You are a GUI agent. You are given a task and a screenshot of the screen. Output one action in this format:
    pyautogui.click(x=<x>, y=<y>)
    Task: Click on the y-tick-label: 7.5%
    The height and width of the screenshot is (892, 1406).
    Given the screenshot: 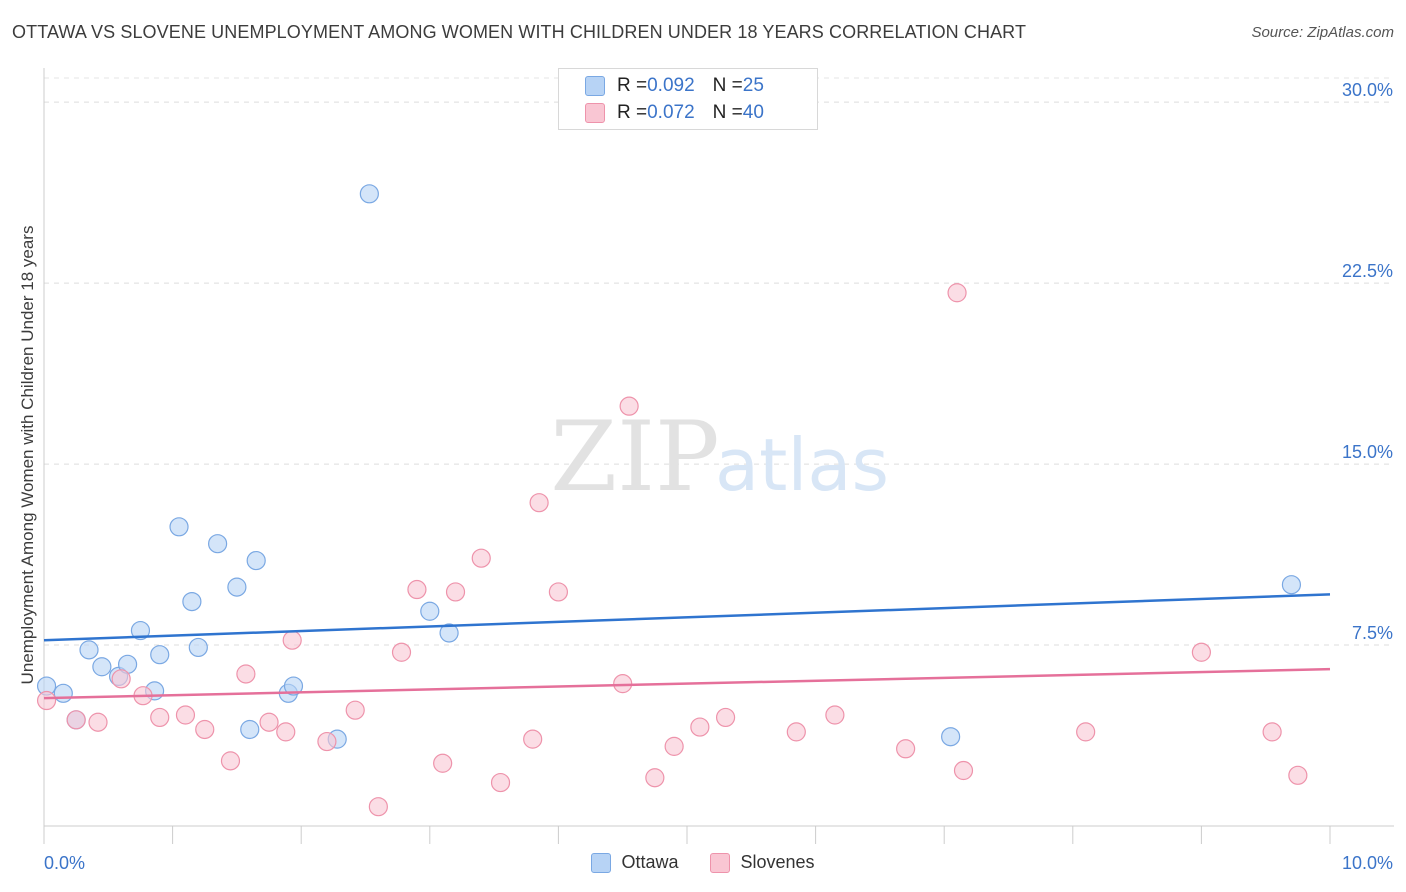 What is the action you would take?
    pyautogui.click(x=1372, y=633)
    